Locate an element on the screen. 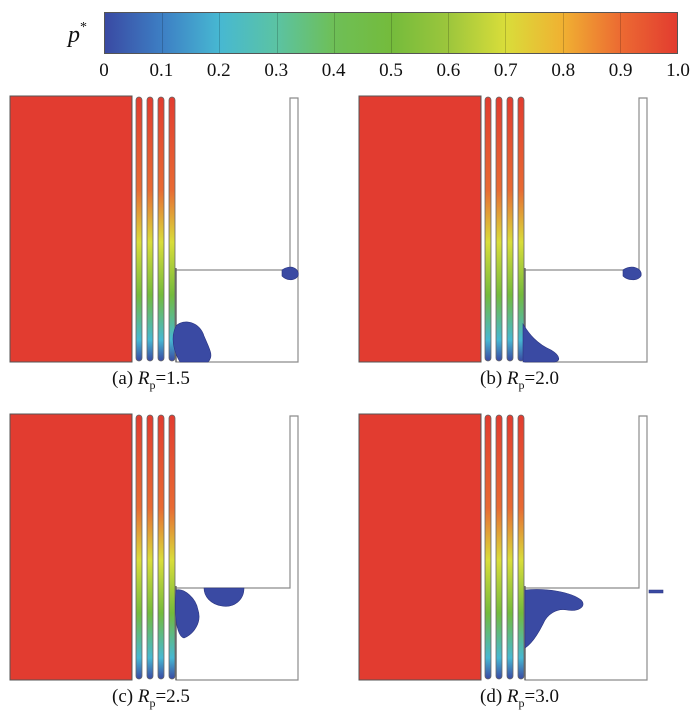 The image size is (700, 725). colorbar-tick-label: 0 is located at coordinates (104, 70).